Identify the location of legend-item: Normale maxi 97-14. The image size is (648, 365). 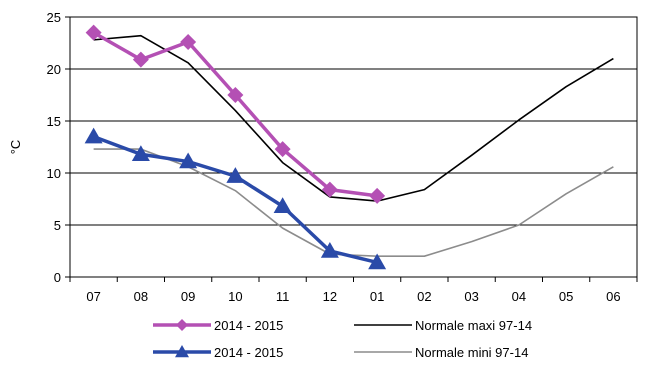
(443, 325).